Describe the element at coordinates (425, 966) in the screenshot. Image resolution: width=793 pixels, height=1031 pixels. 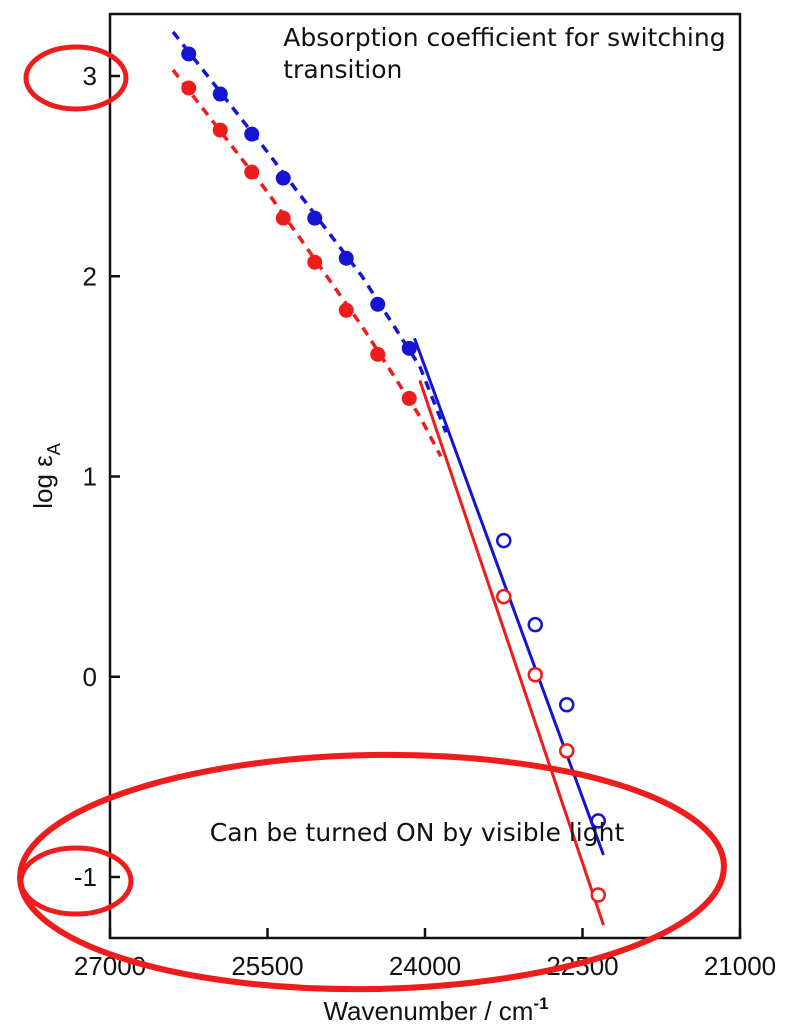
I see `x-tick-label: 24000` at that location.